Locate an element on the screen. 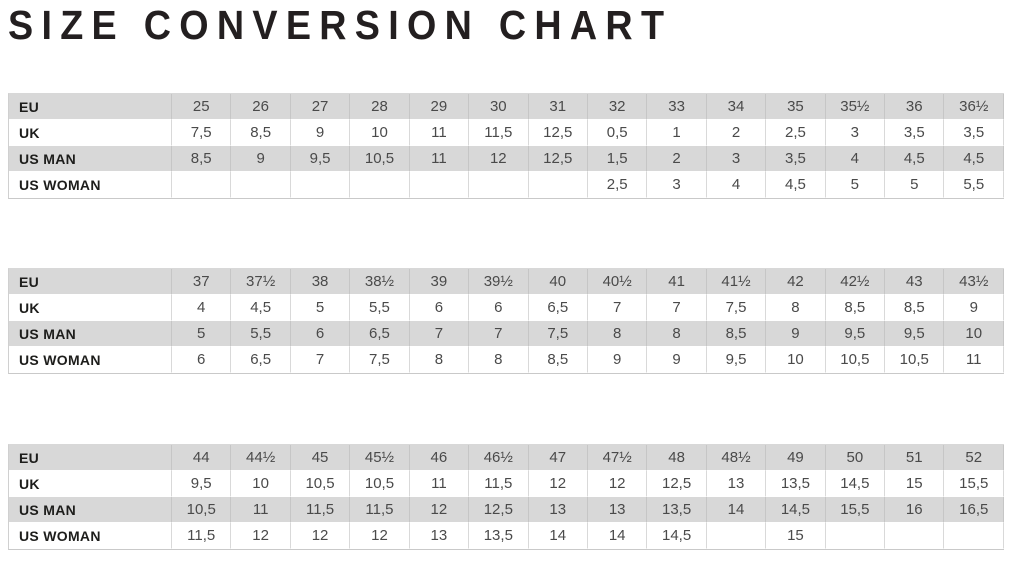  row-label: UK is located at coordinates (90, 484).